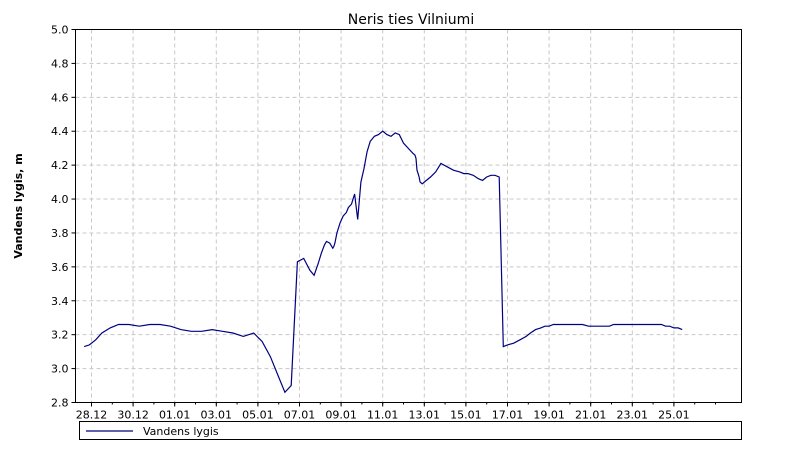 The width and height of the screenshot is (800, 454). Describe the element at coordinates (60, 97) in the screenshot. I see `y-tick-label: 4.6` at that location.